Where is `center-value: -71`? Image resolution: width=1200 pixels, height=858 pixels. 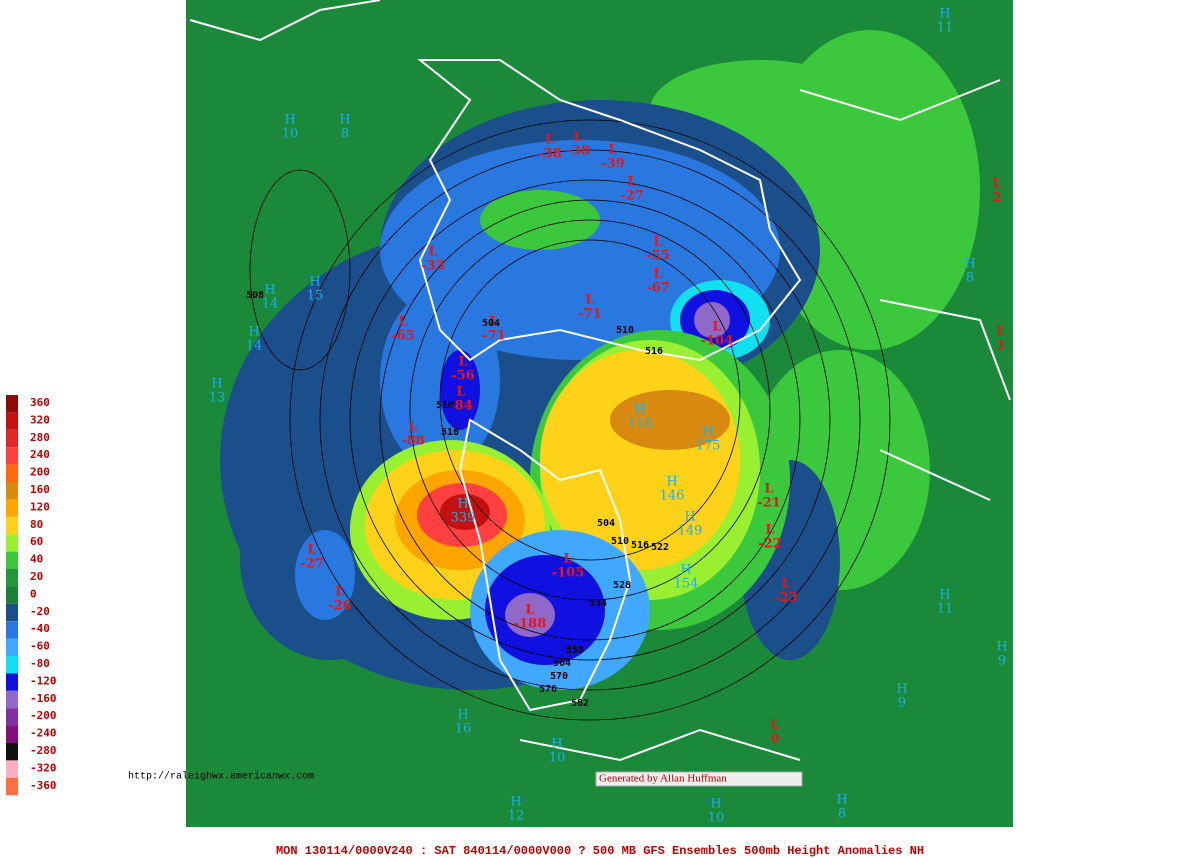 center-value: -71 is located at coordinates (494, 336).